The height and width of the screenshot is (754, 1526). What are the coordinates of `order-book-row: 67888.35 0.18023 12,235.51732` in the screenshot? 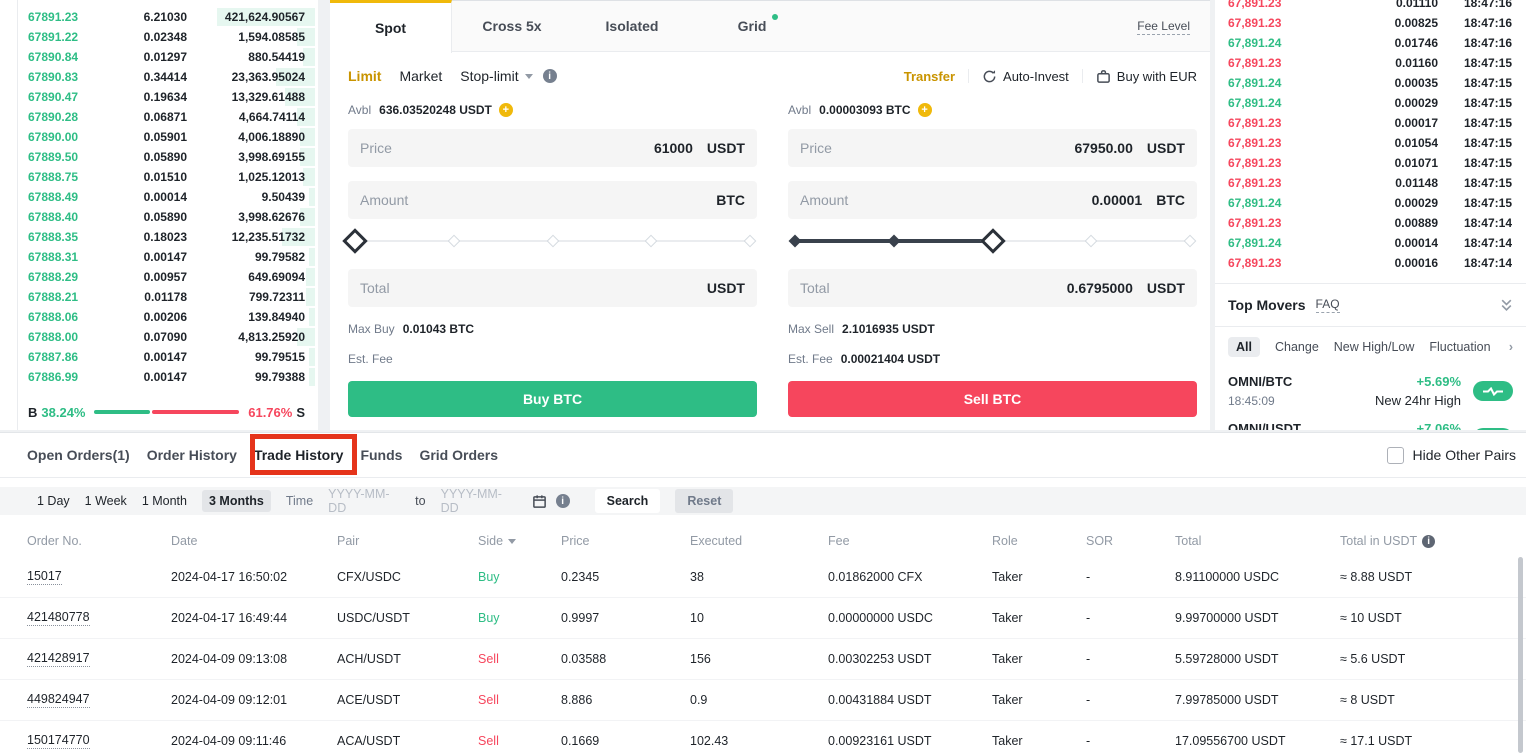 It's located at (166, 237).